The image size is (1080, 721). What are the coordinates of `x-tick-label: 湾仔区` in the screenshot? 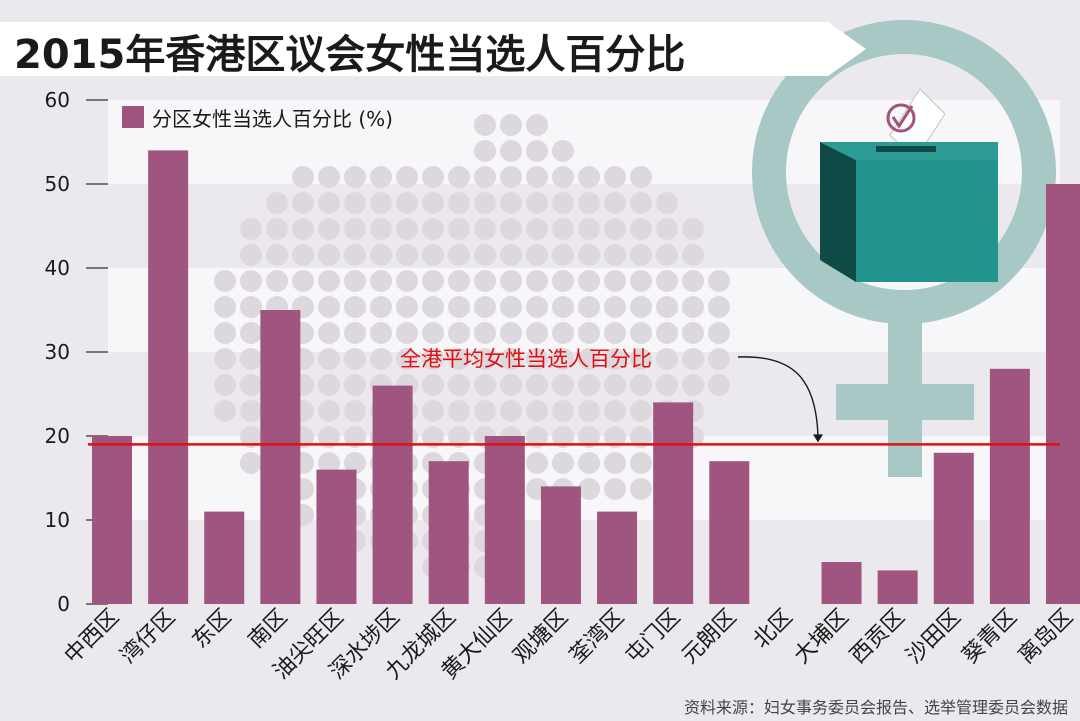 It's located at (148, 637).